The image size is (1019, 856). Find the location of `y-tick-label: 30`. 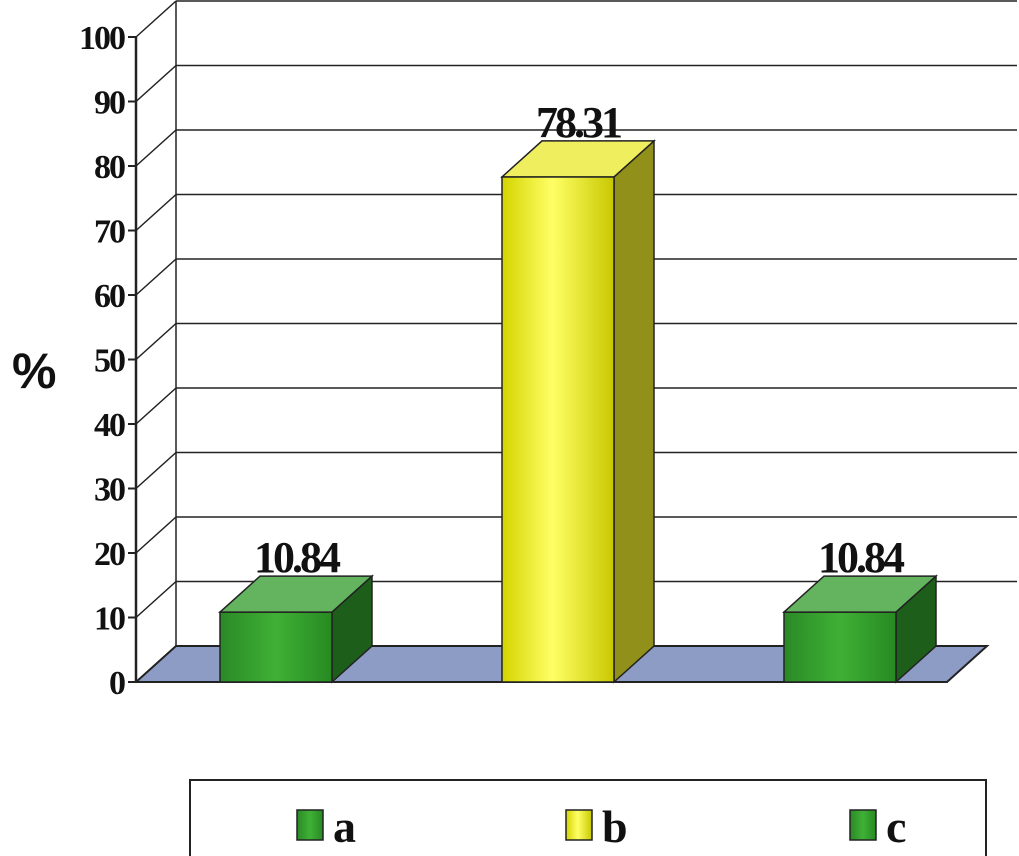

y-tick-label: 30 is located at coordinates (109, 490).